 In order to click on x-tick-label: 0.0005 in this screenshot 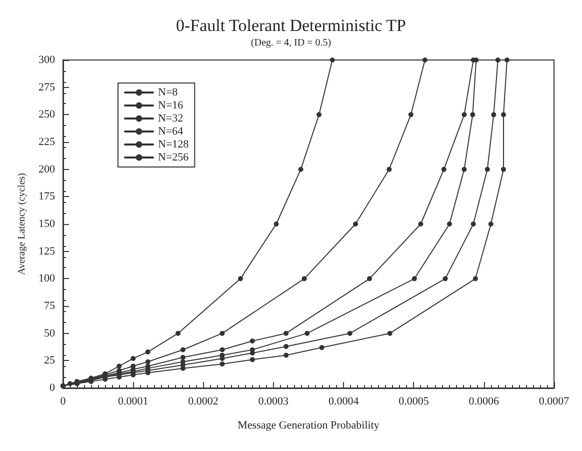, I will do `click(414, 402)`.